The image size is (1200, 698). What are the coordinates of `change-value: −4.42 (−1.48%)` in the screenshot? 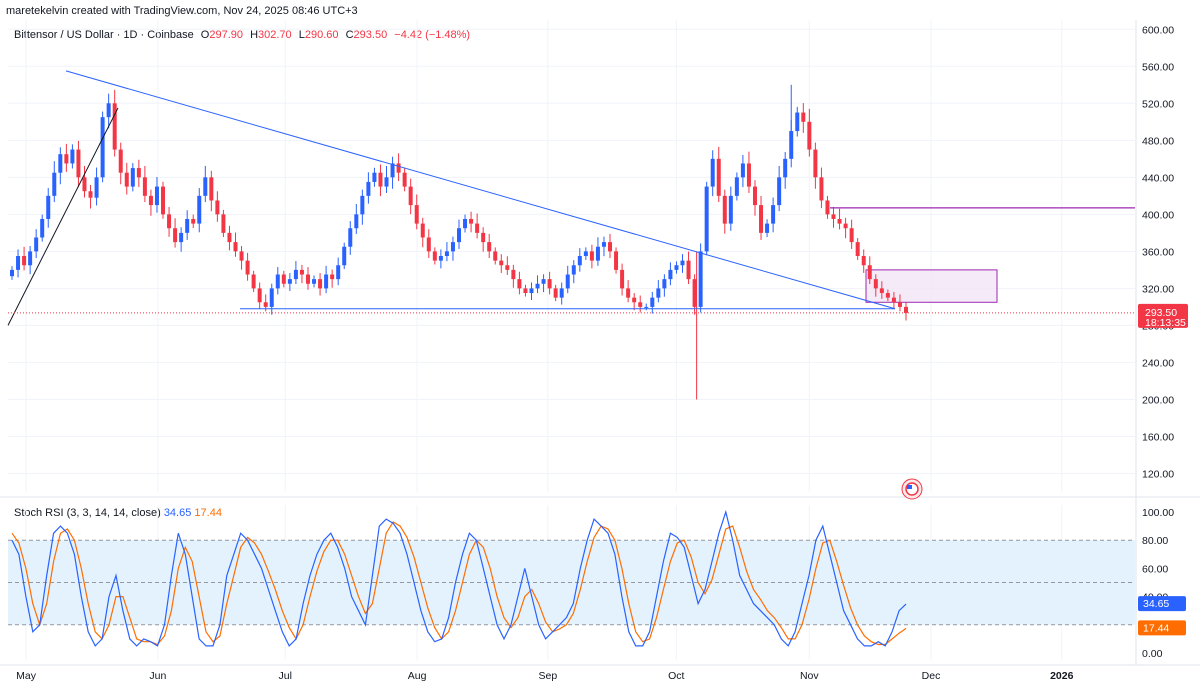 It's located at (432, 35).